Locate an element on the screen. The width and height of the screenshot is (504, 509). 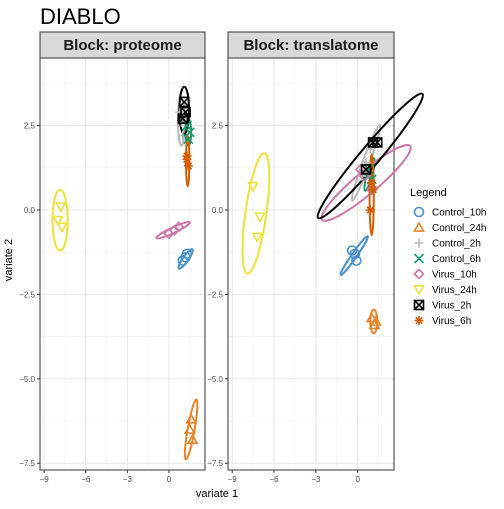
ellipse-control-10h is located at coordinates (354, 255).